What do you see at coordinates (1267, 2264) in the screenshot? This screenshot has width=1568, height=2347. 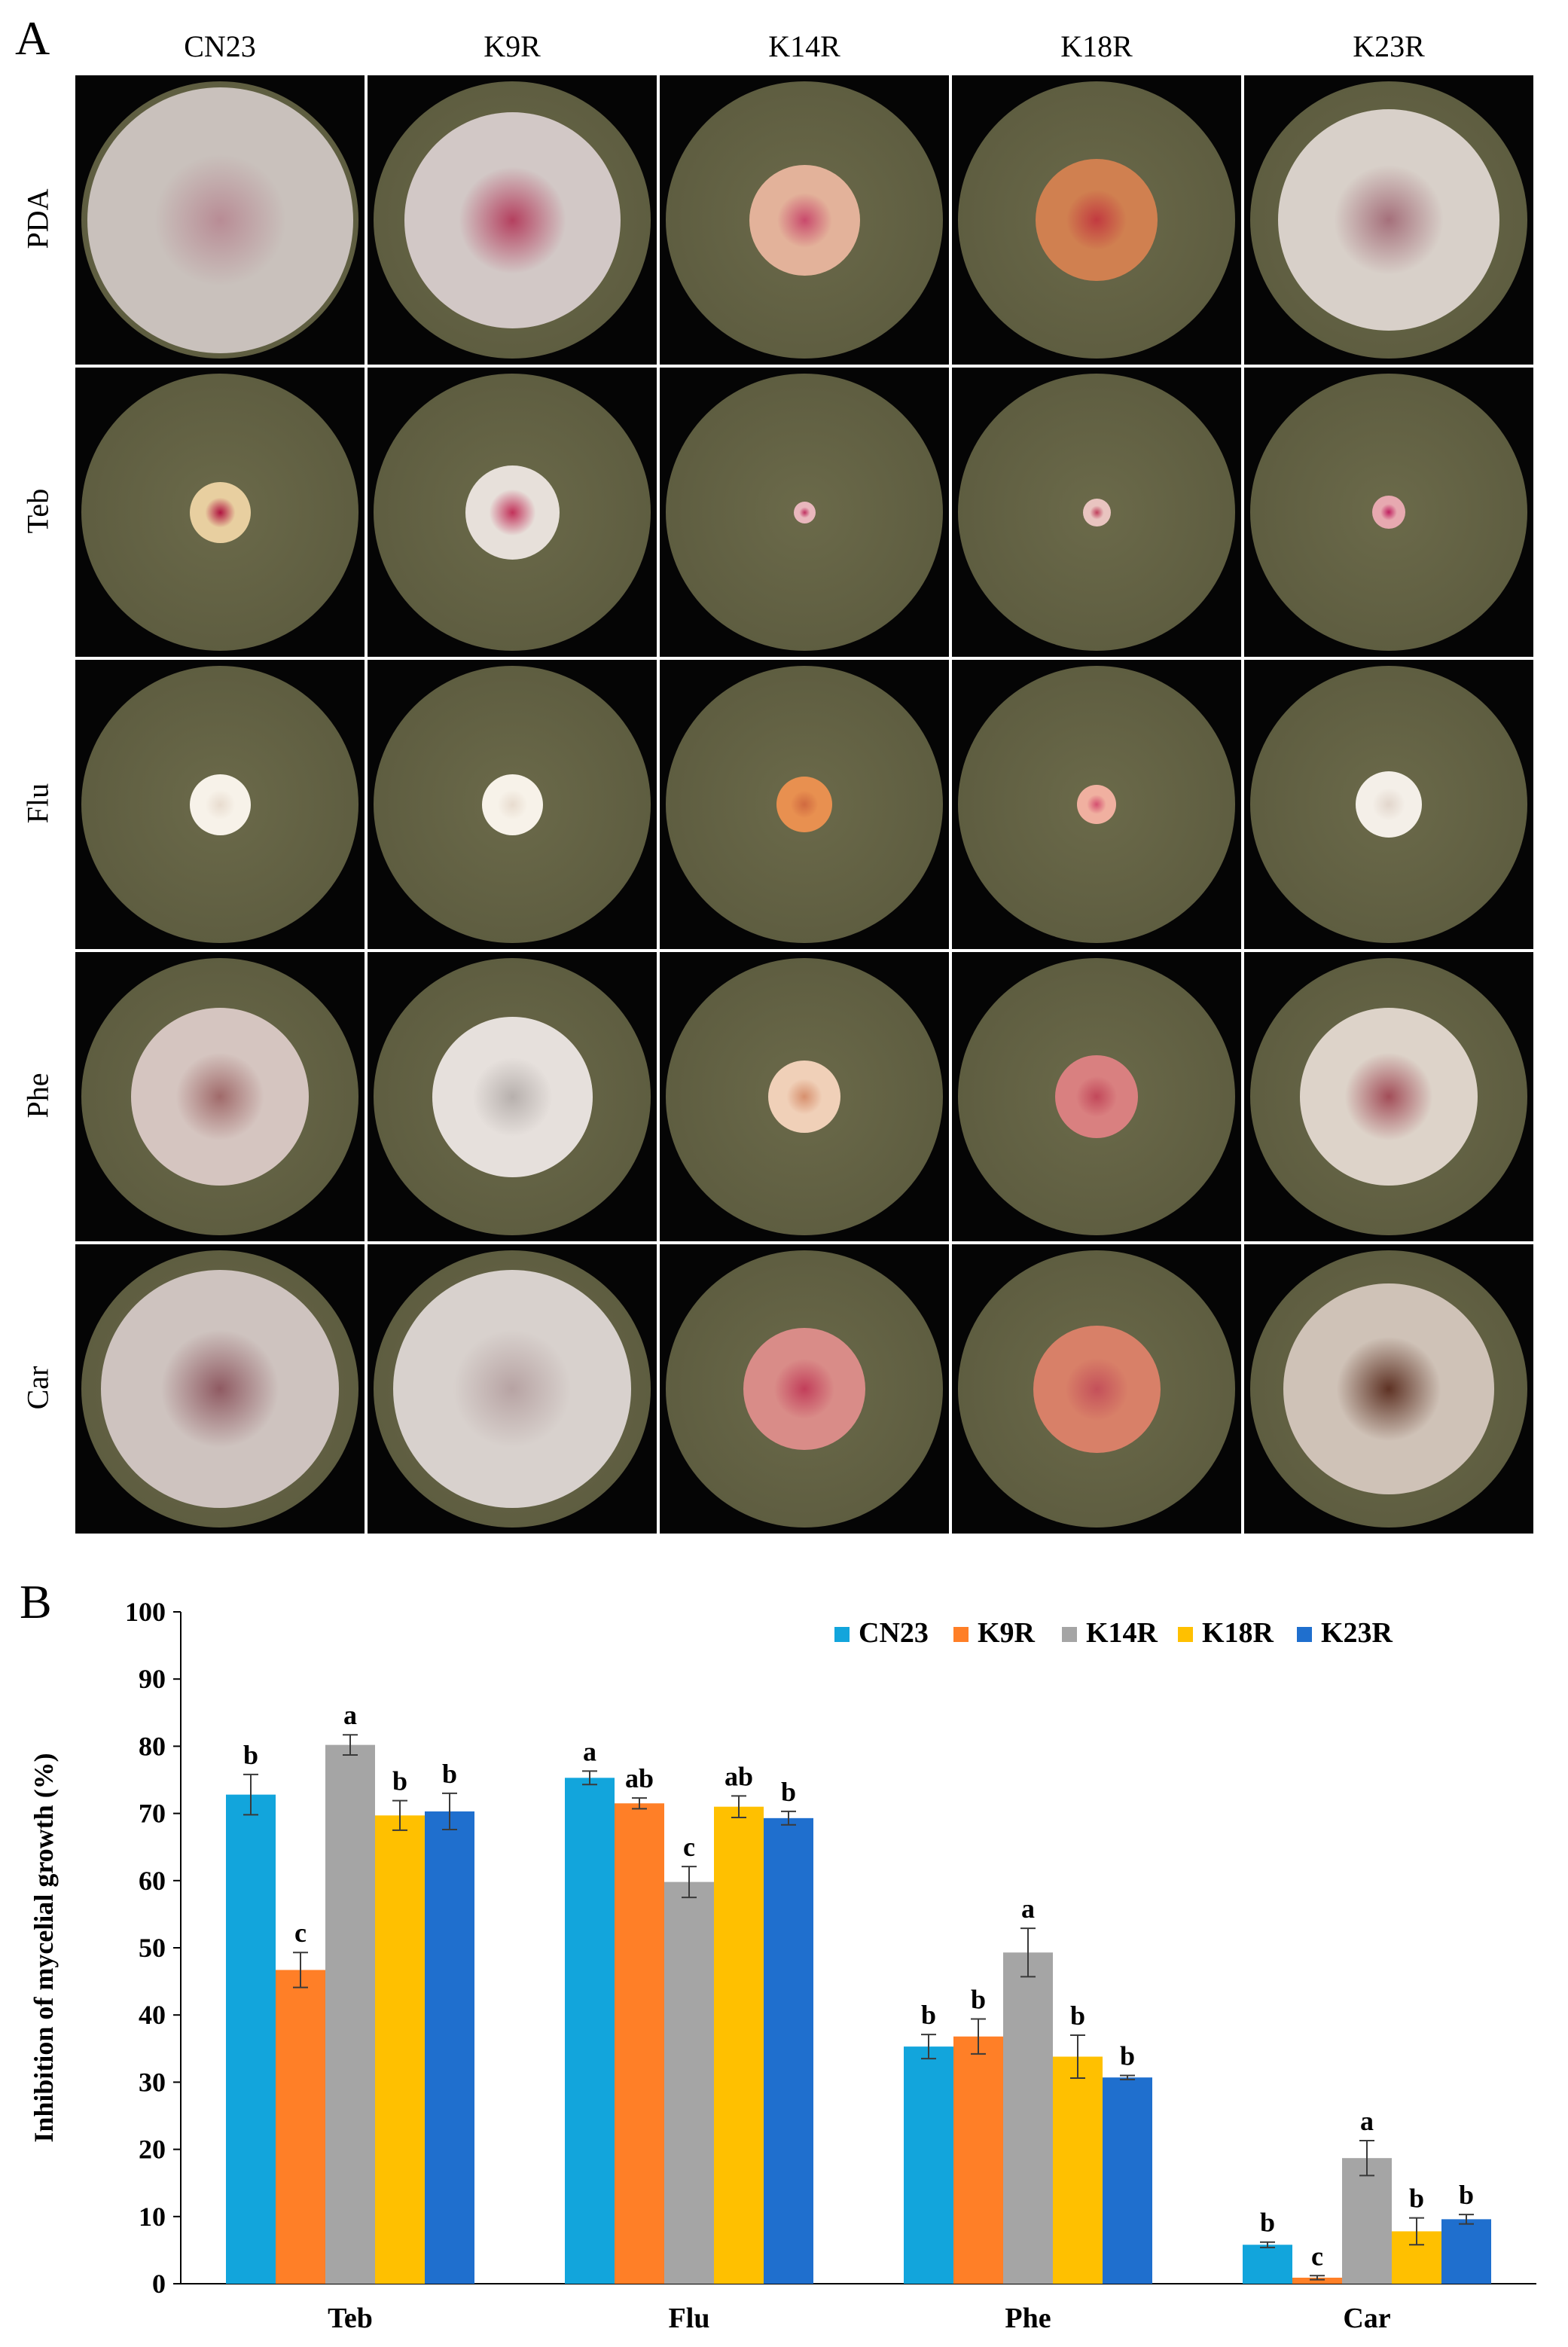 I see `bar-cn23-car` at bounding box center [1267, 2264].